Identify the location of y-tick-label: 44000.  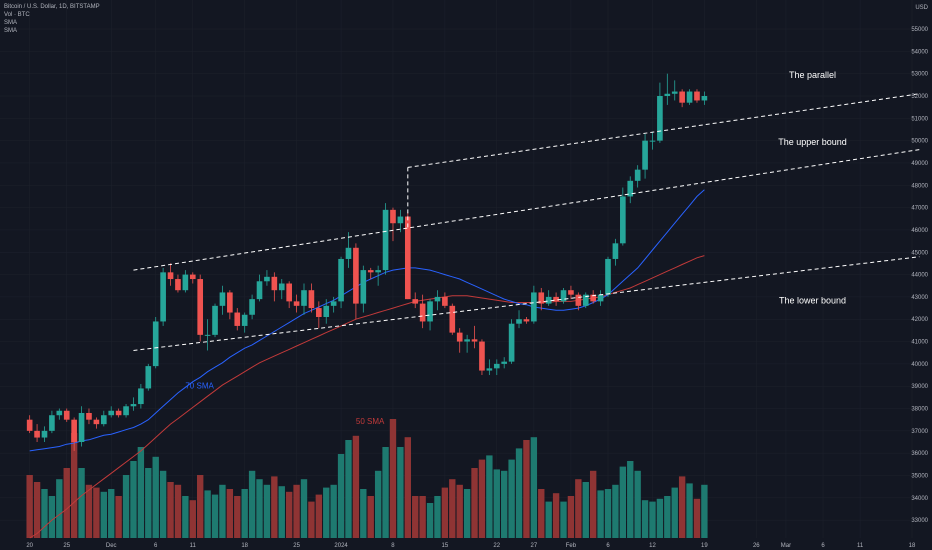
(919, 276).